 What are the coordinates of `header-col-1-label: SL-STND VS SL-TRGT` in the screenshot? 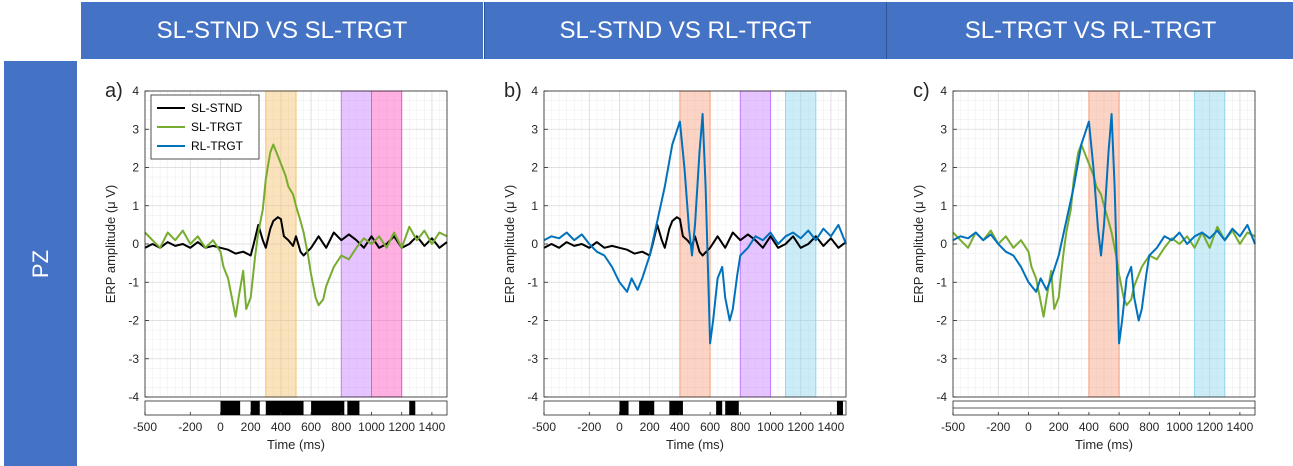 It's located at (282, 30).